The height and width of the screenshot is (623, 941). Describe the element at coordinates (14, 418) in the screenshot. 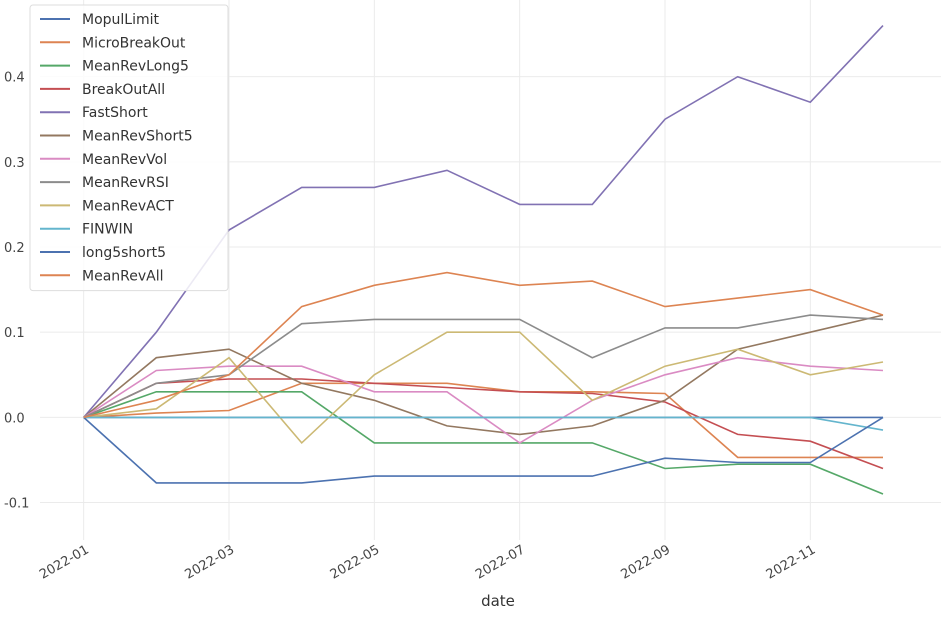

I see `y-tick-label: 0.0` at that location.